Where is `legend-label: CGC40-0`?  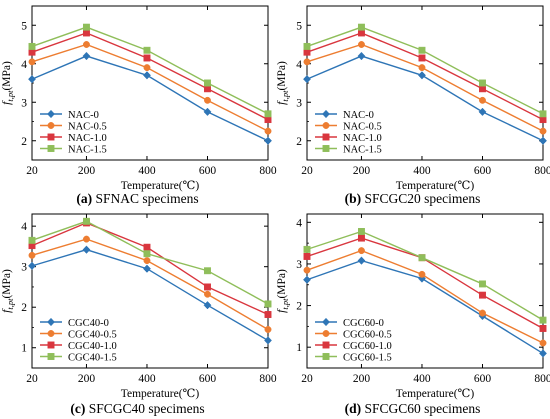
legend-label: CGC40-0 is located at coordinates (88, 323).